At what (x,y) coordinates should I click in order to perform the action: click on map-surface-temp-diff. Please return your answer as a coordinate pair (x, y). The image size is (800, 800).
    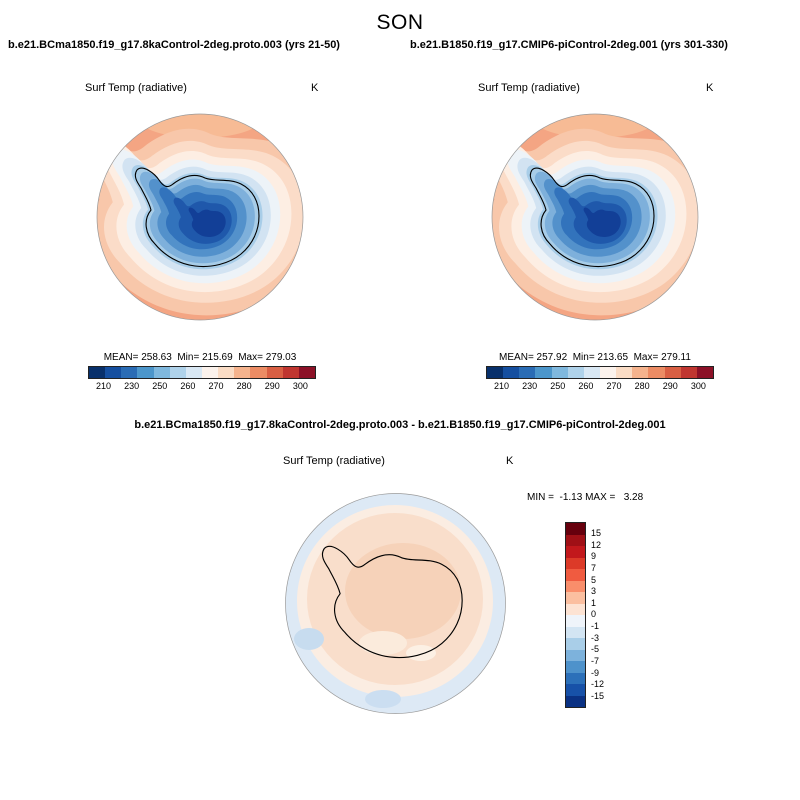
    Looking at the image, I should click on (395, 603).